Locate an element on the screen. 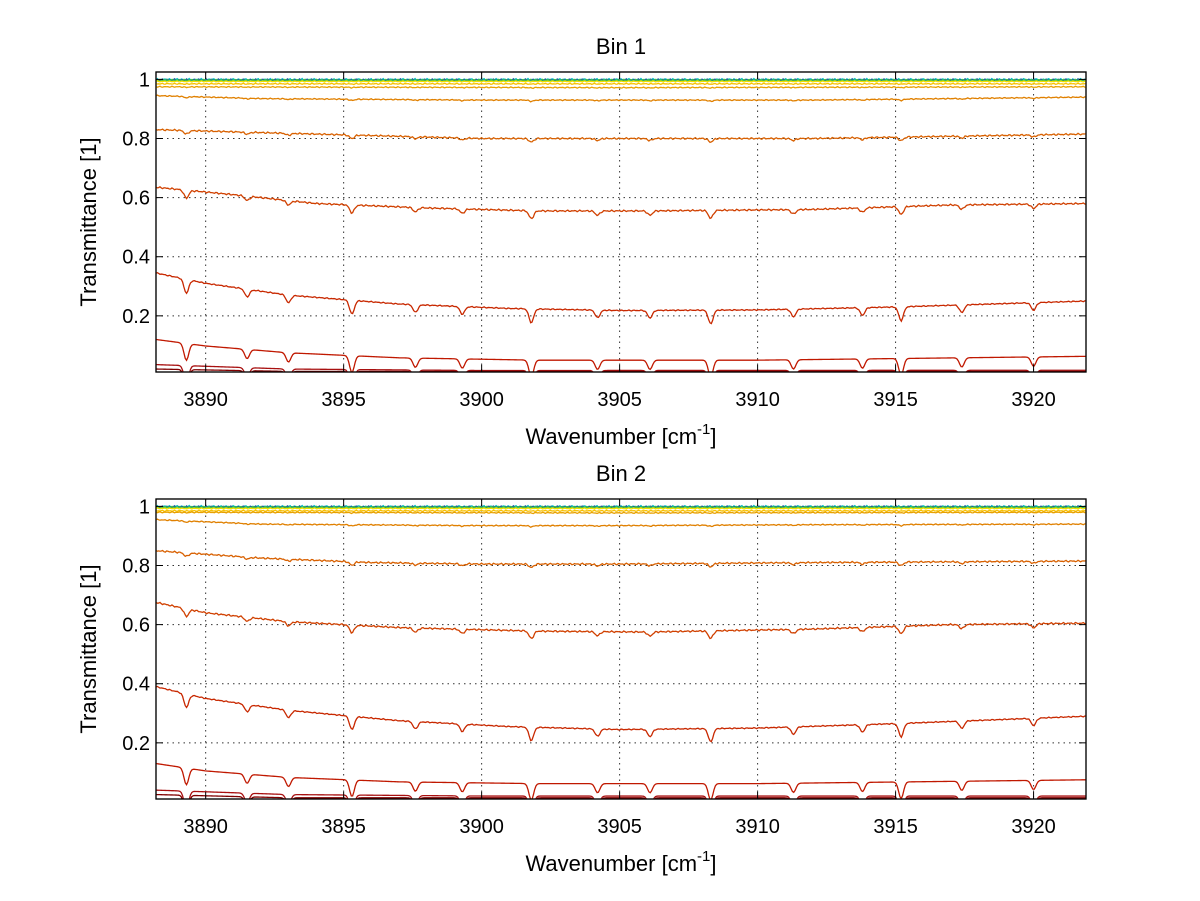  chart-title: Bin 1 is located at coordinates (621, 46).